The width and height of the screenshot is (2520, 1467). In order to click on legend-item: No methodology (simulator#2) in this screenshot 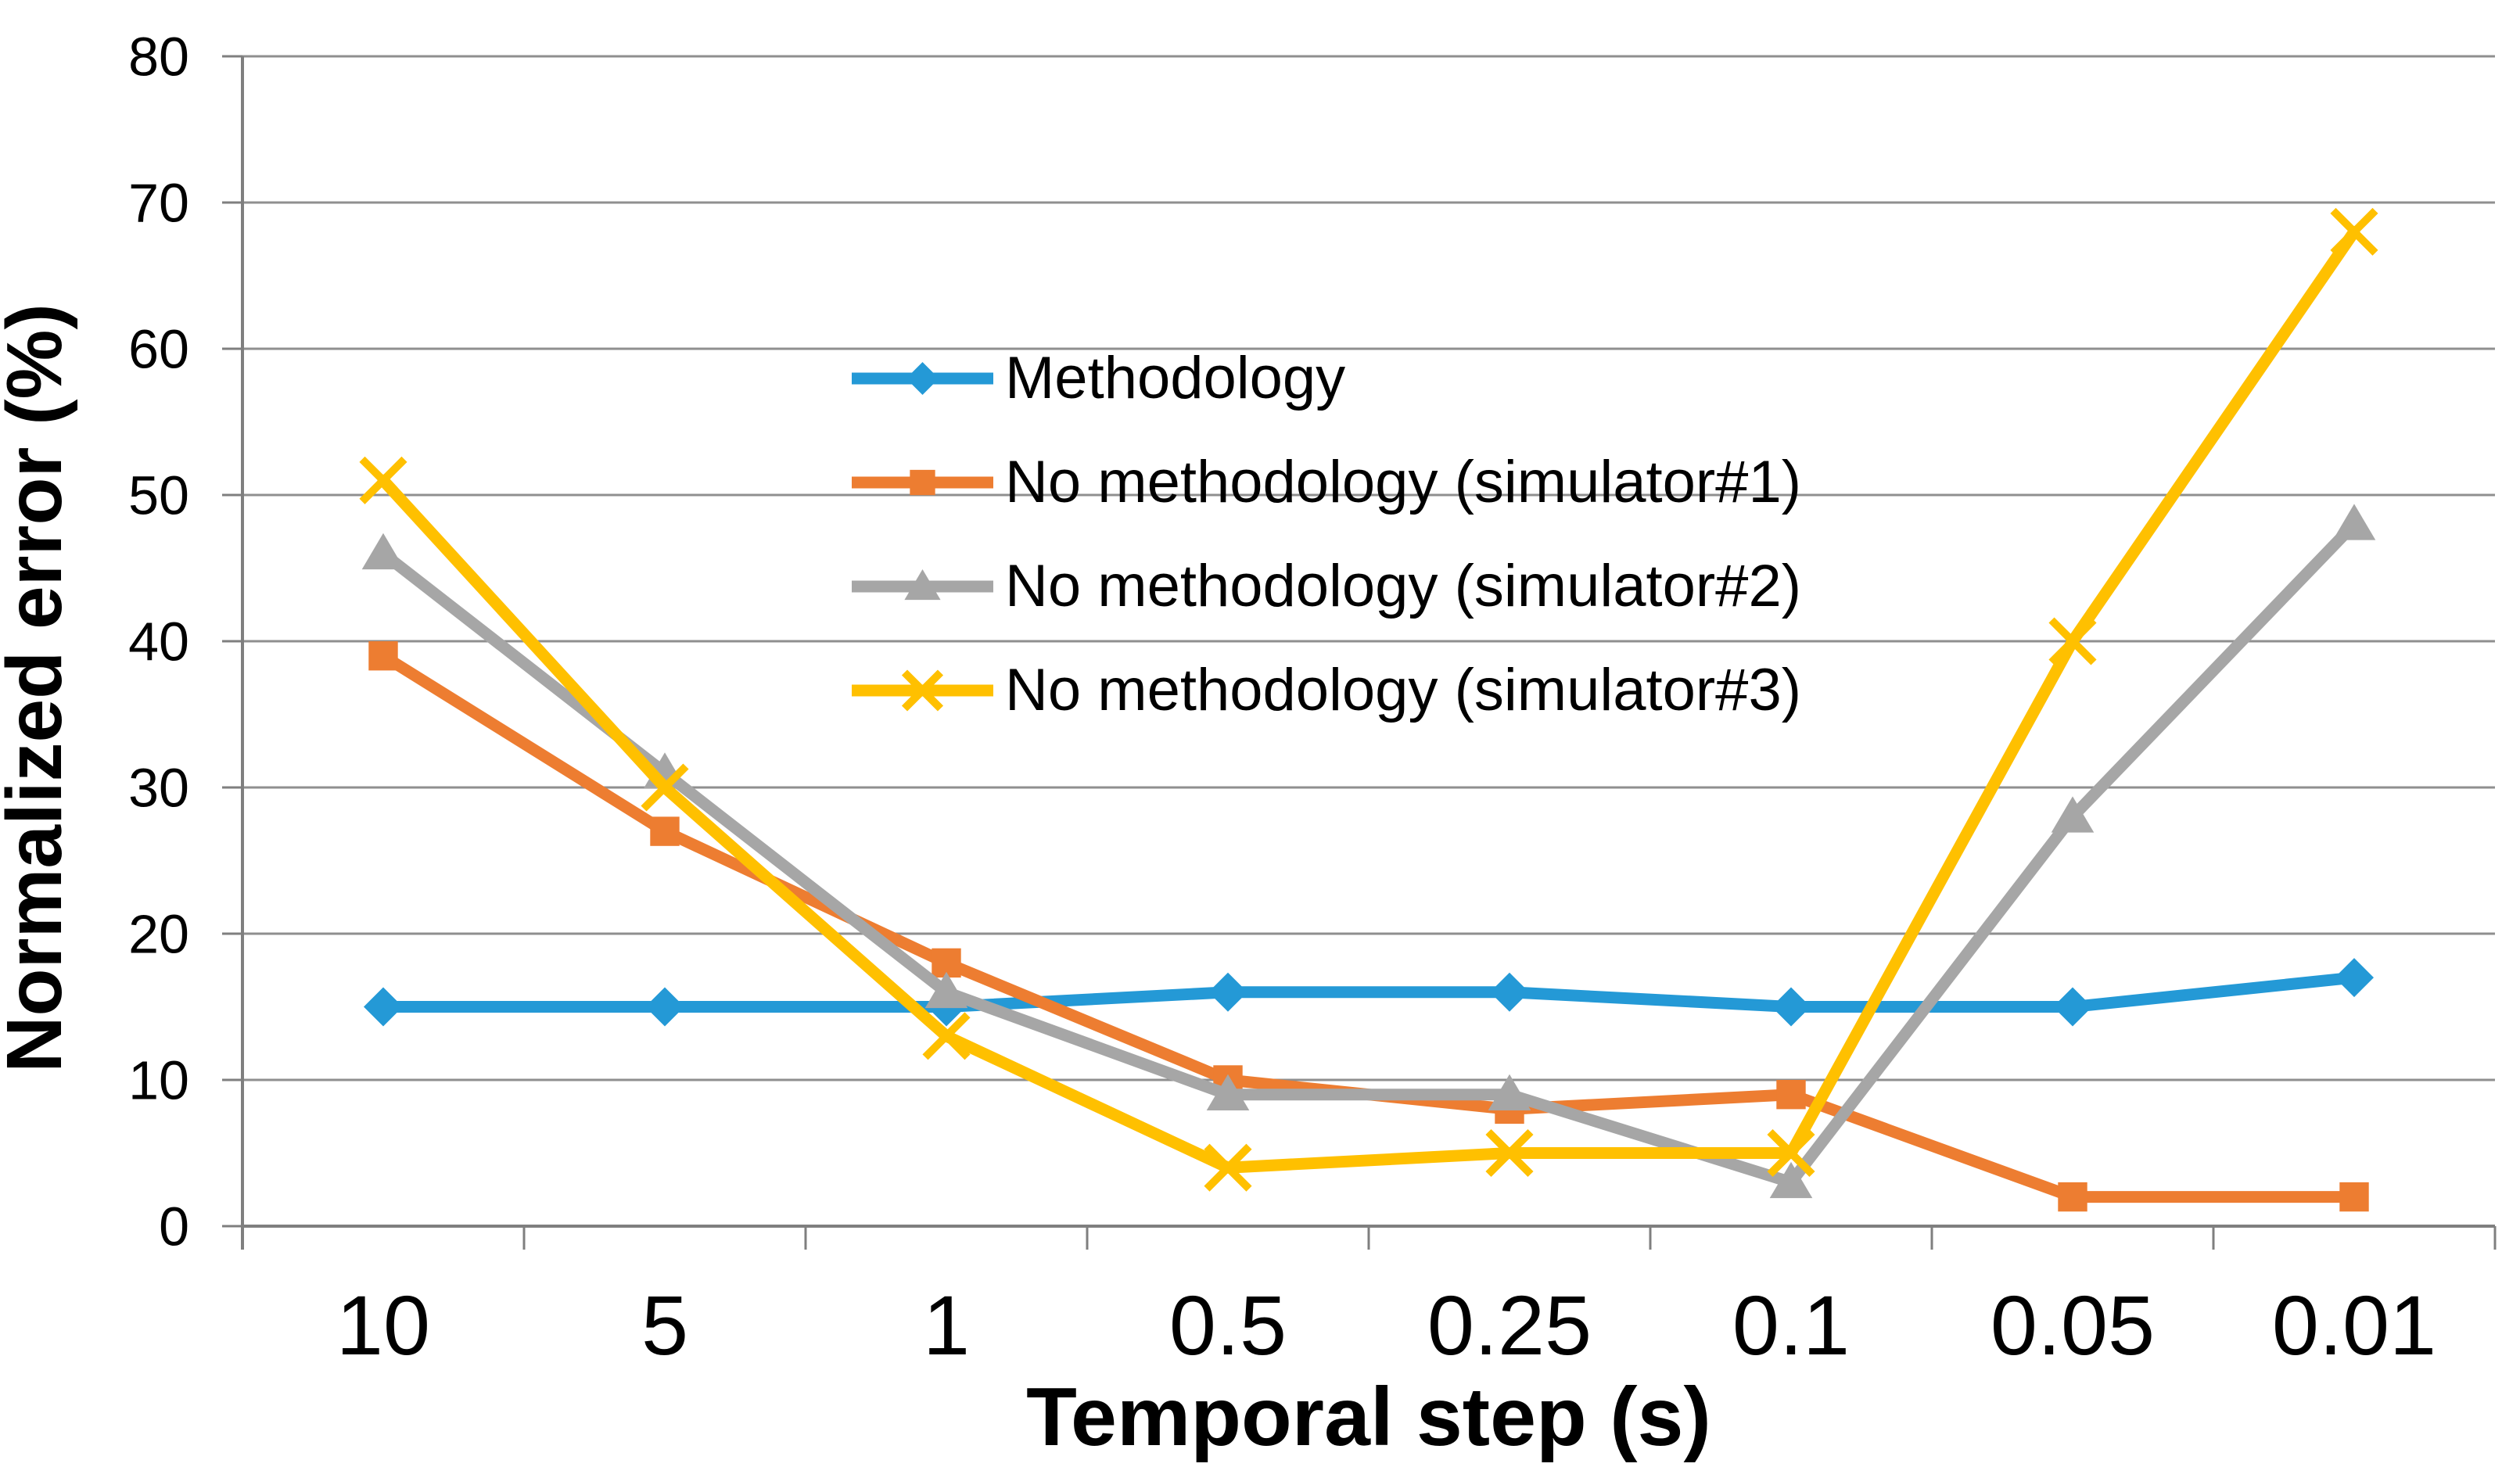, I will do `click(1326, 586)`.